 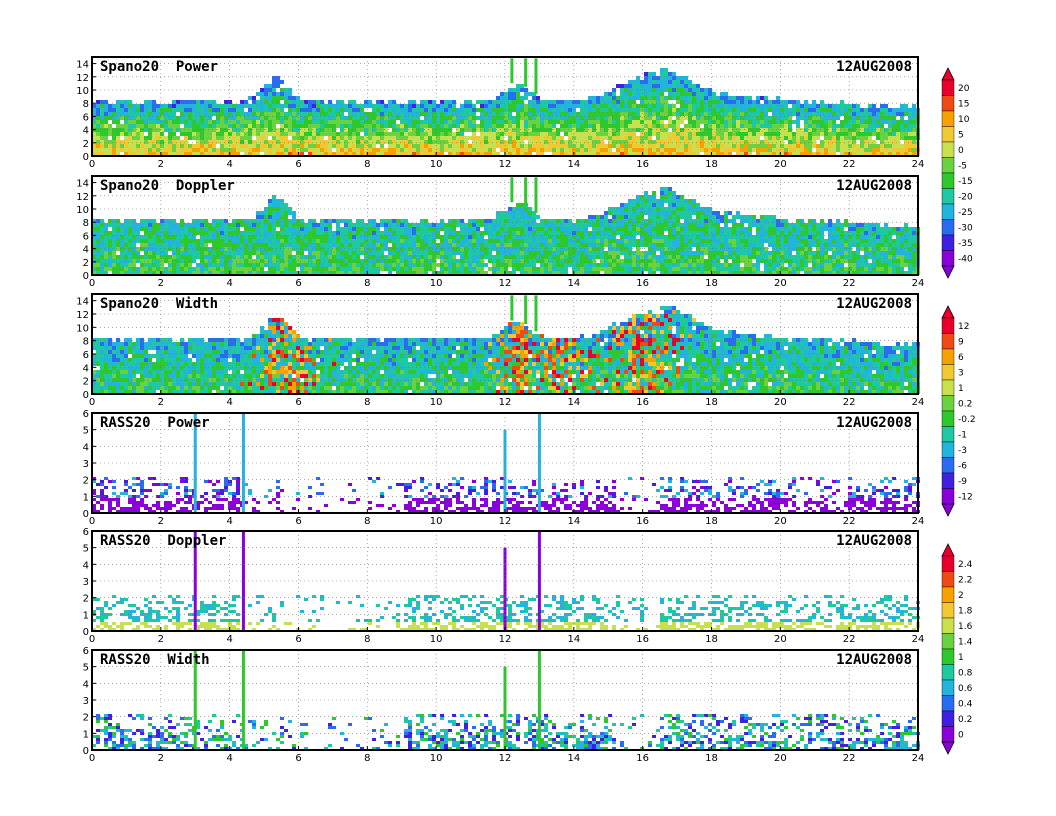 What do you see at coordinates (961, 151) in the screenshot?
I see `colorbar-tick-label: 0` at bounding box center [961, 151].